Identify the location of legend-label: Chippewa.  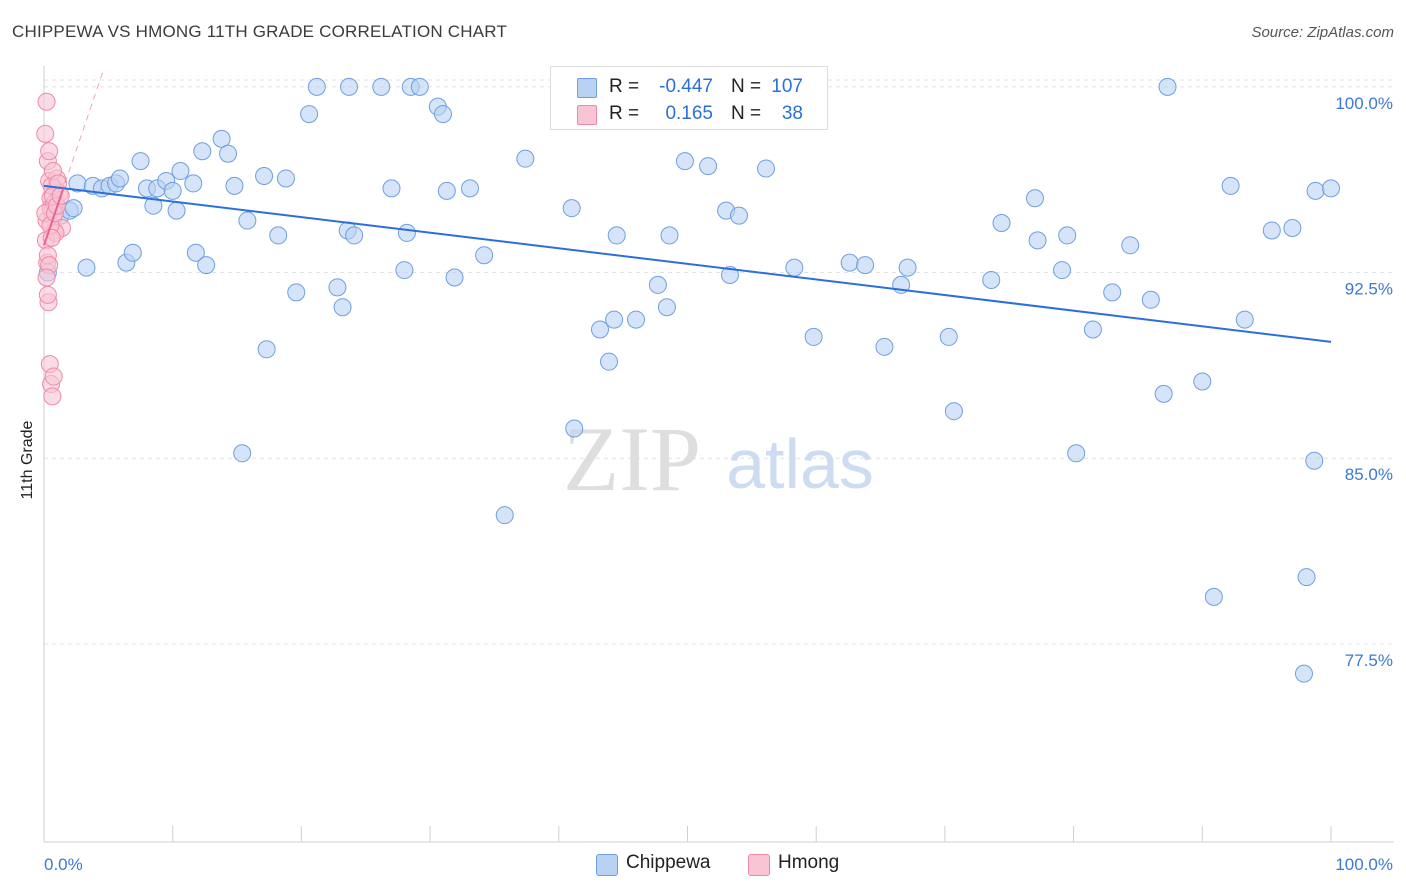
(668, 862).